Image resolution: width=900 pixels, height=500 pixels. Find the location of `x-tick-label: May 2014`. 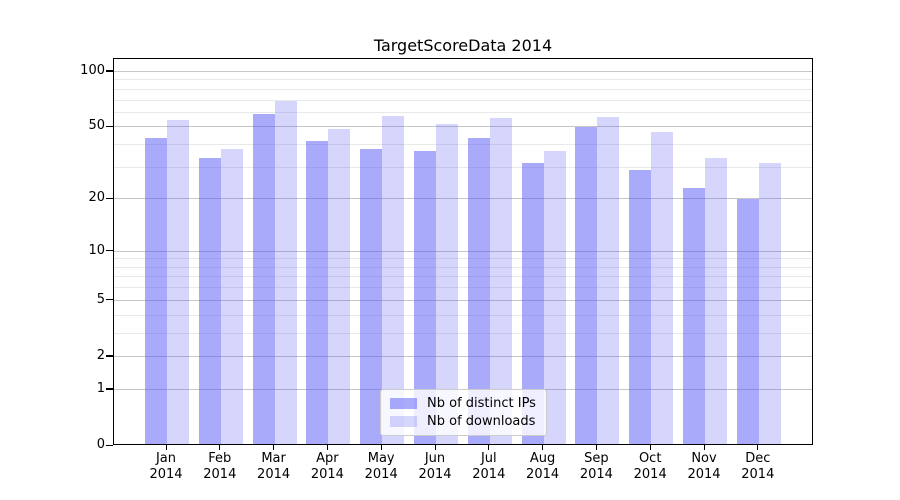

x-tick-label: May 2014 is located at coordinates (381, 467).